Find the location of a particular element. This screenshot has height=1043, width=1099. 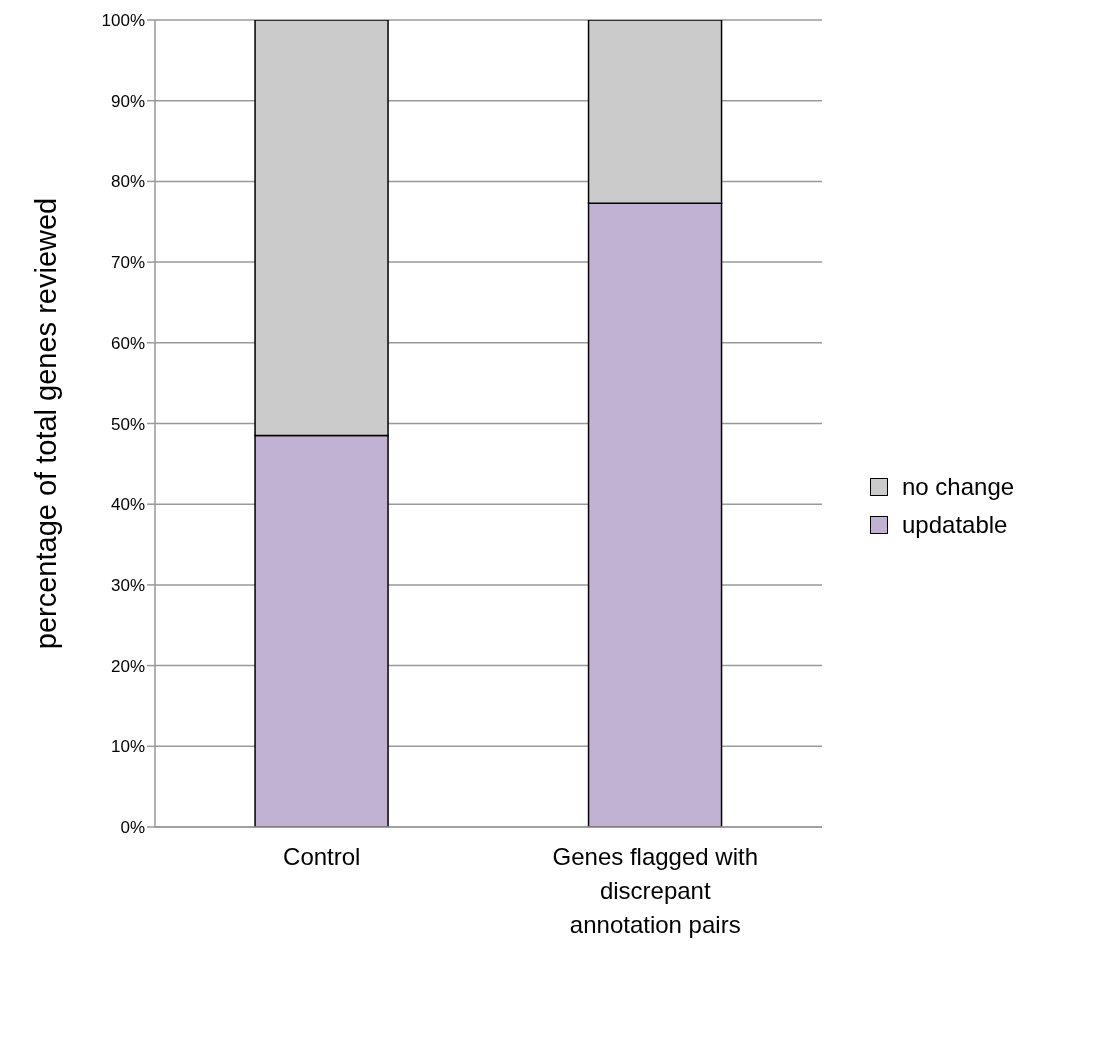

y-tick-label: 30% is located at coordinates (127, 585).